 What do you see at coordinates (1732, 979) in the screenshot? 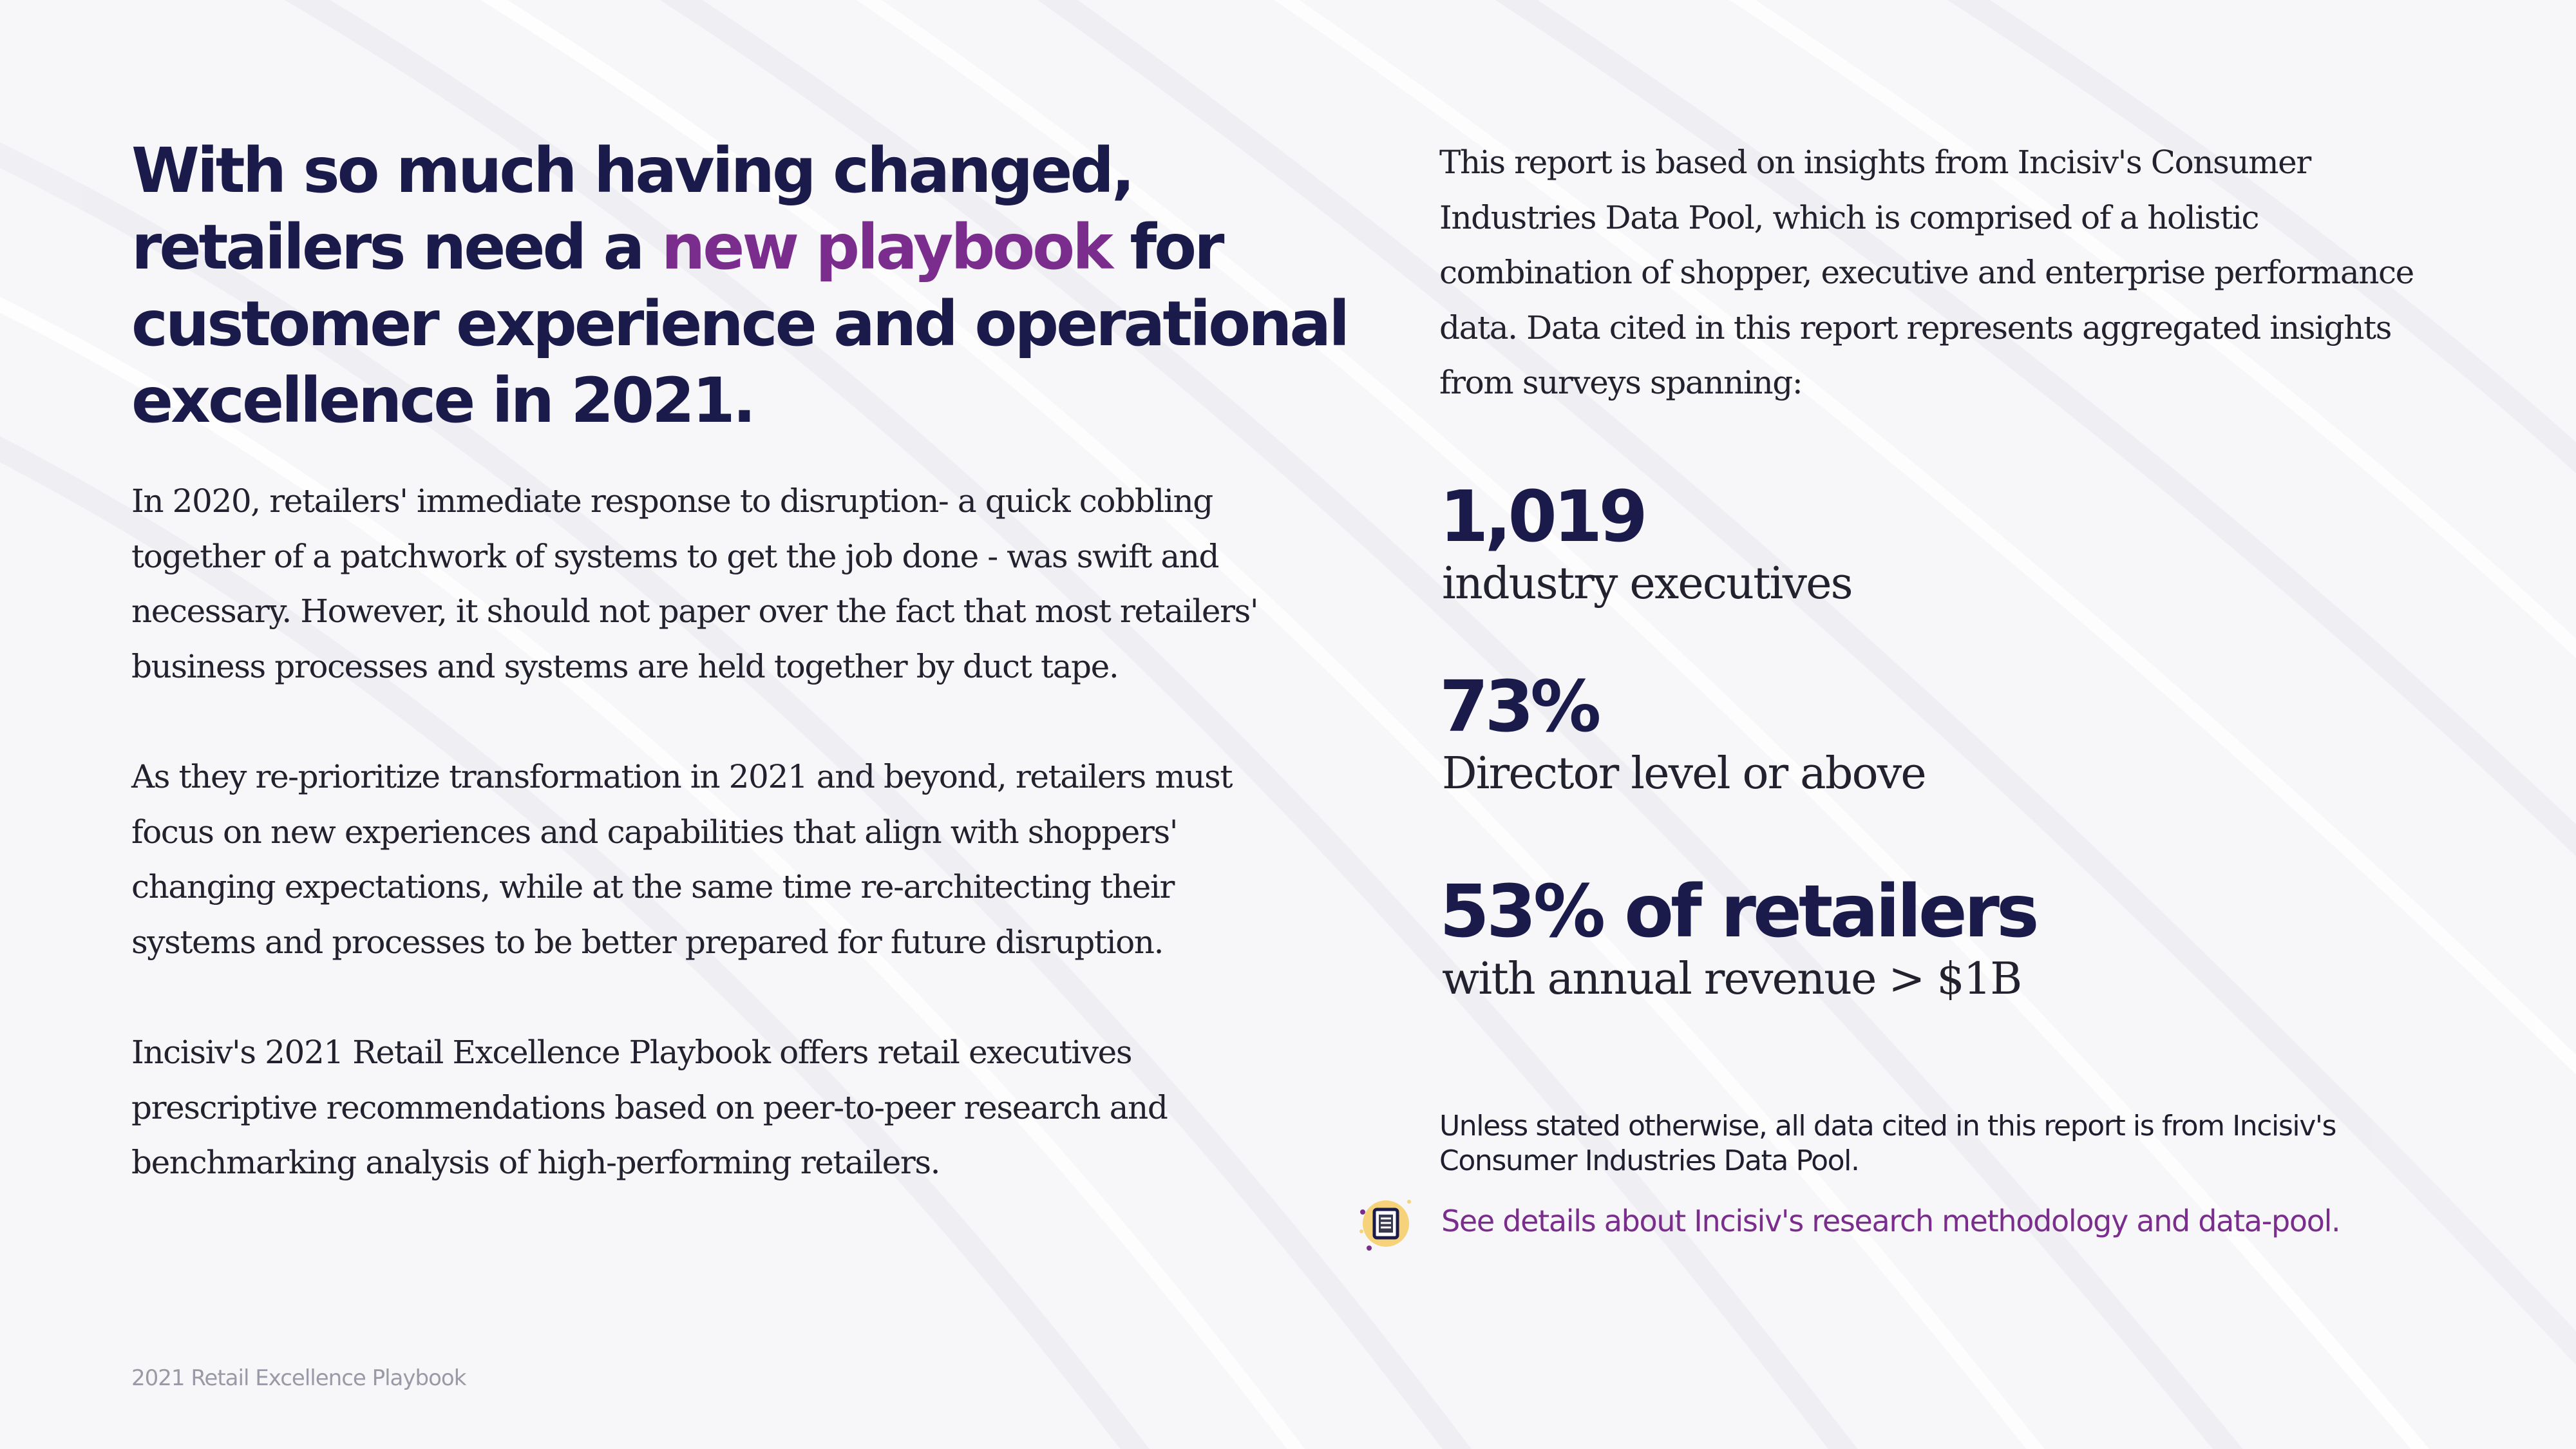
I see `stat-label: with annual revenue > $1B` at bounding box center [1732, 979].